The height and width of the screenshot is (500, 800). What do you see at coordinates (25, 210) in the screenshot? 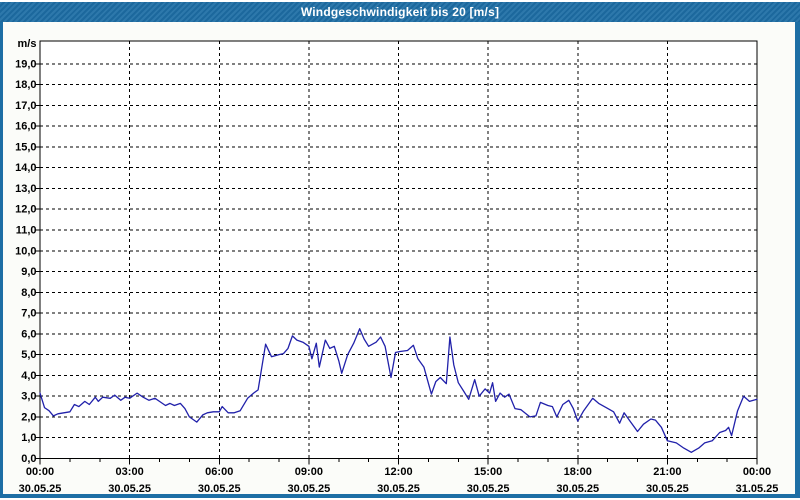
I see `y-axis-label: 12,0` at bounding box center [25, 210].